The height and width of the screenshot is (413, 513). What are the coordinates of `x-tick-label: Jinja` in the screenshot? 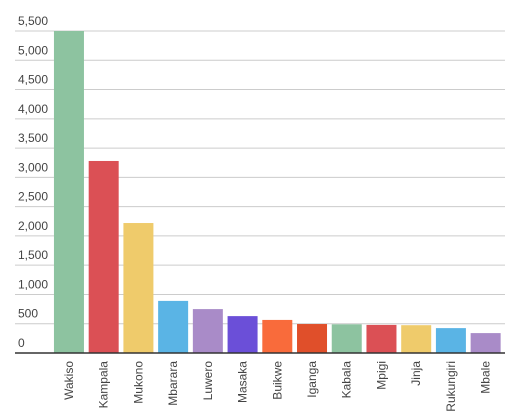 It's located at (416, 373).